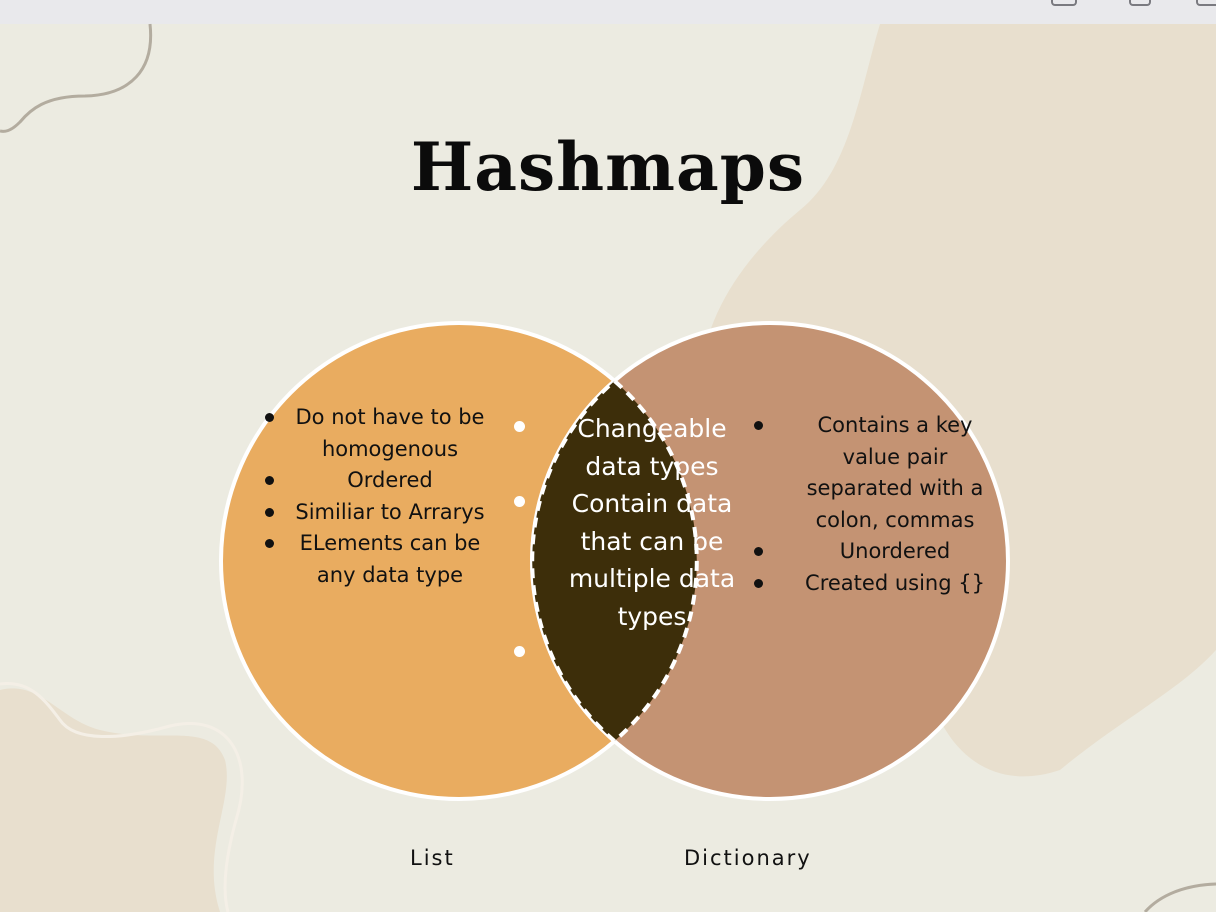  What do you see at coordinates (113, 800) in the screenshot?
I see `background-blob-left` at bounding box center [113, 800].